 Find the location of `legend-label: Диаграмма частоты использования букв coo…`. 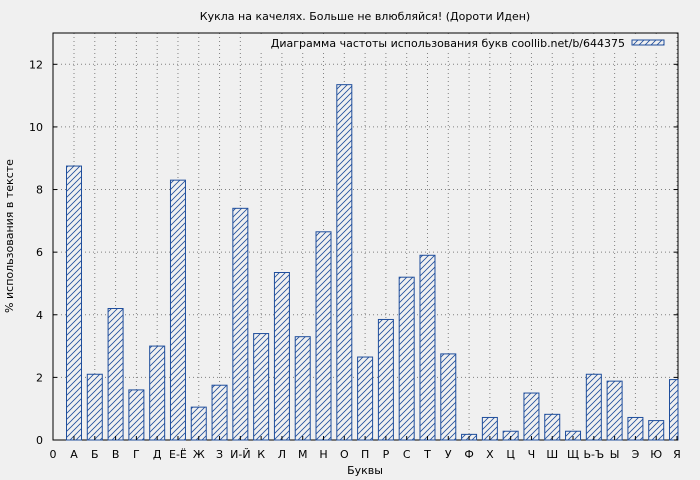

legend-label: Диаграмма частоты использования букв coo… is located at coordinates (448, 43).